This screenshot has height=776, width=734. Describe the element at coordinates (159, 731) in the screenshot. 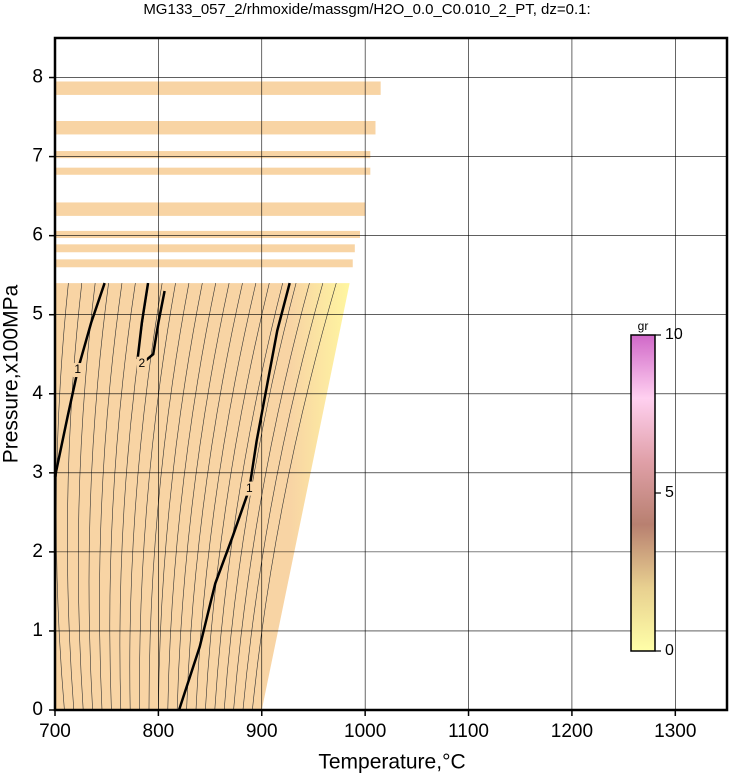

I see `x-tick-label: 800` at that location.